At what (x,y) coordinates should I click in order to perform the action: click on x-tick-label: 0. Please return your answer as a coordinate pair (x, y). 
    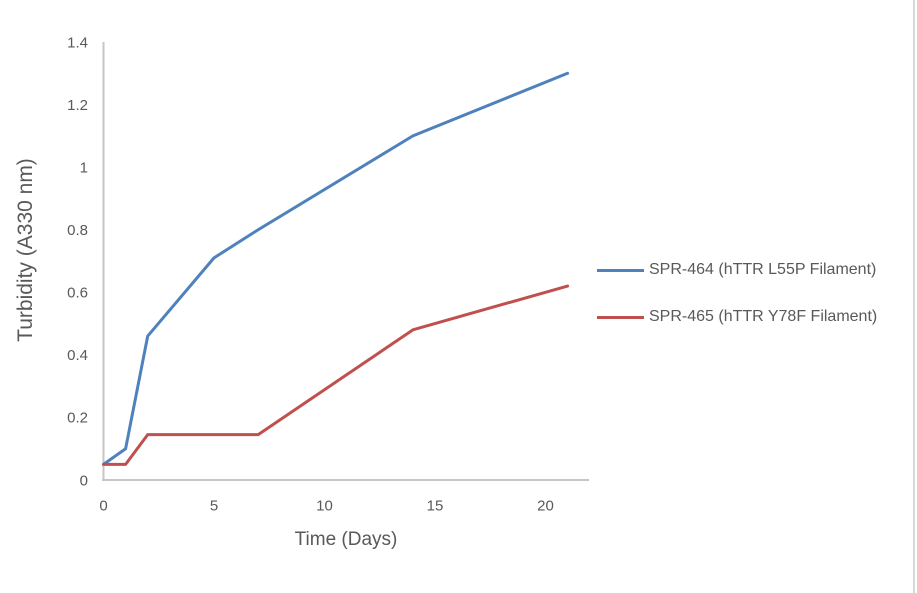
    Looking at the image, I should click on (103, 505).